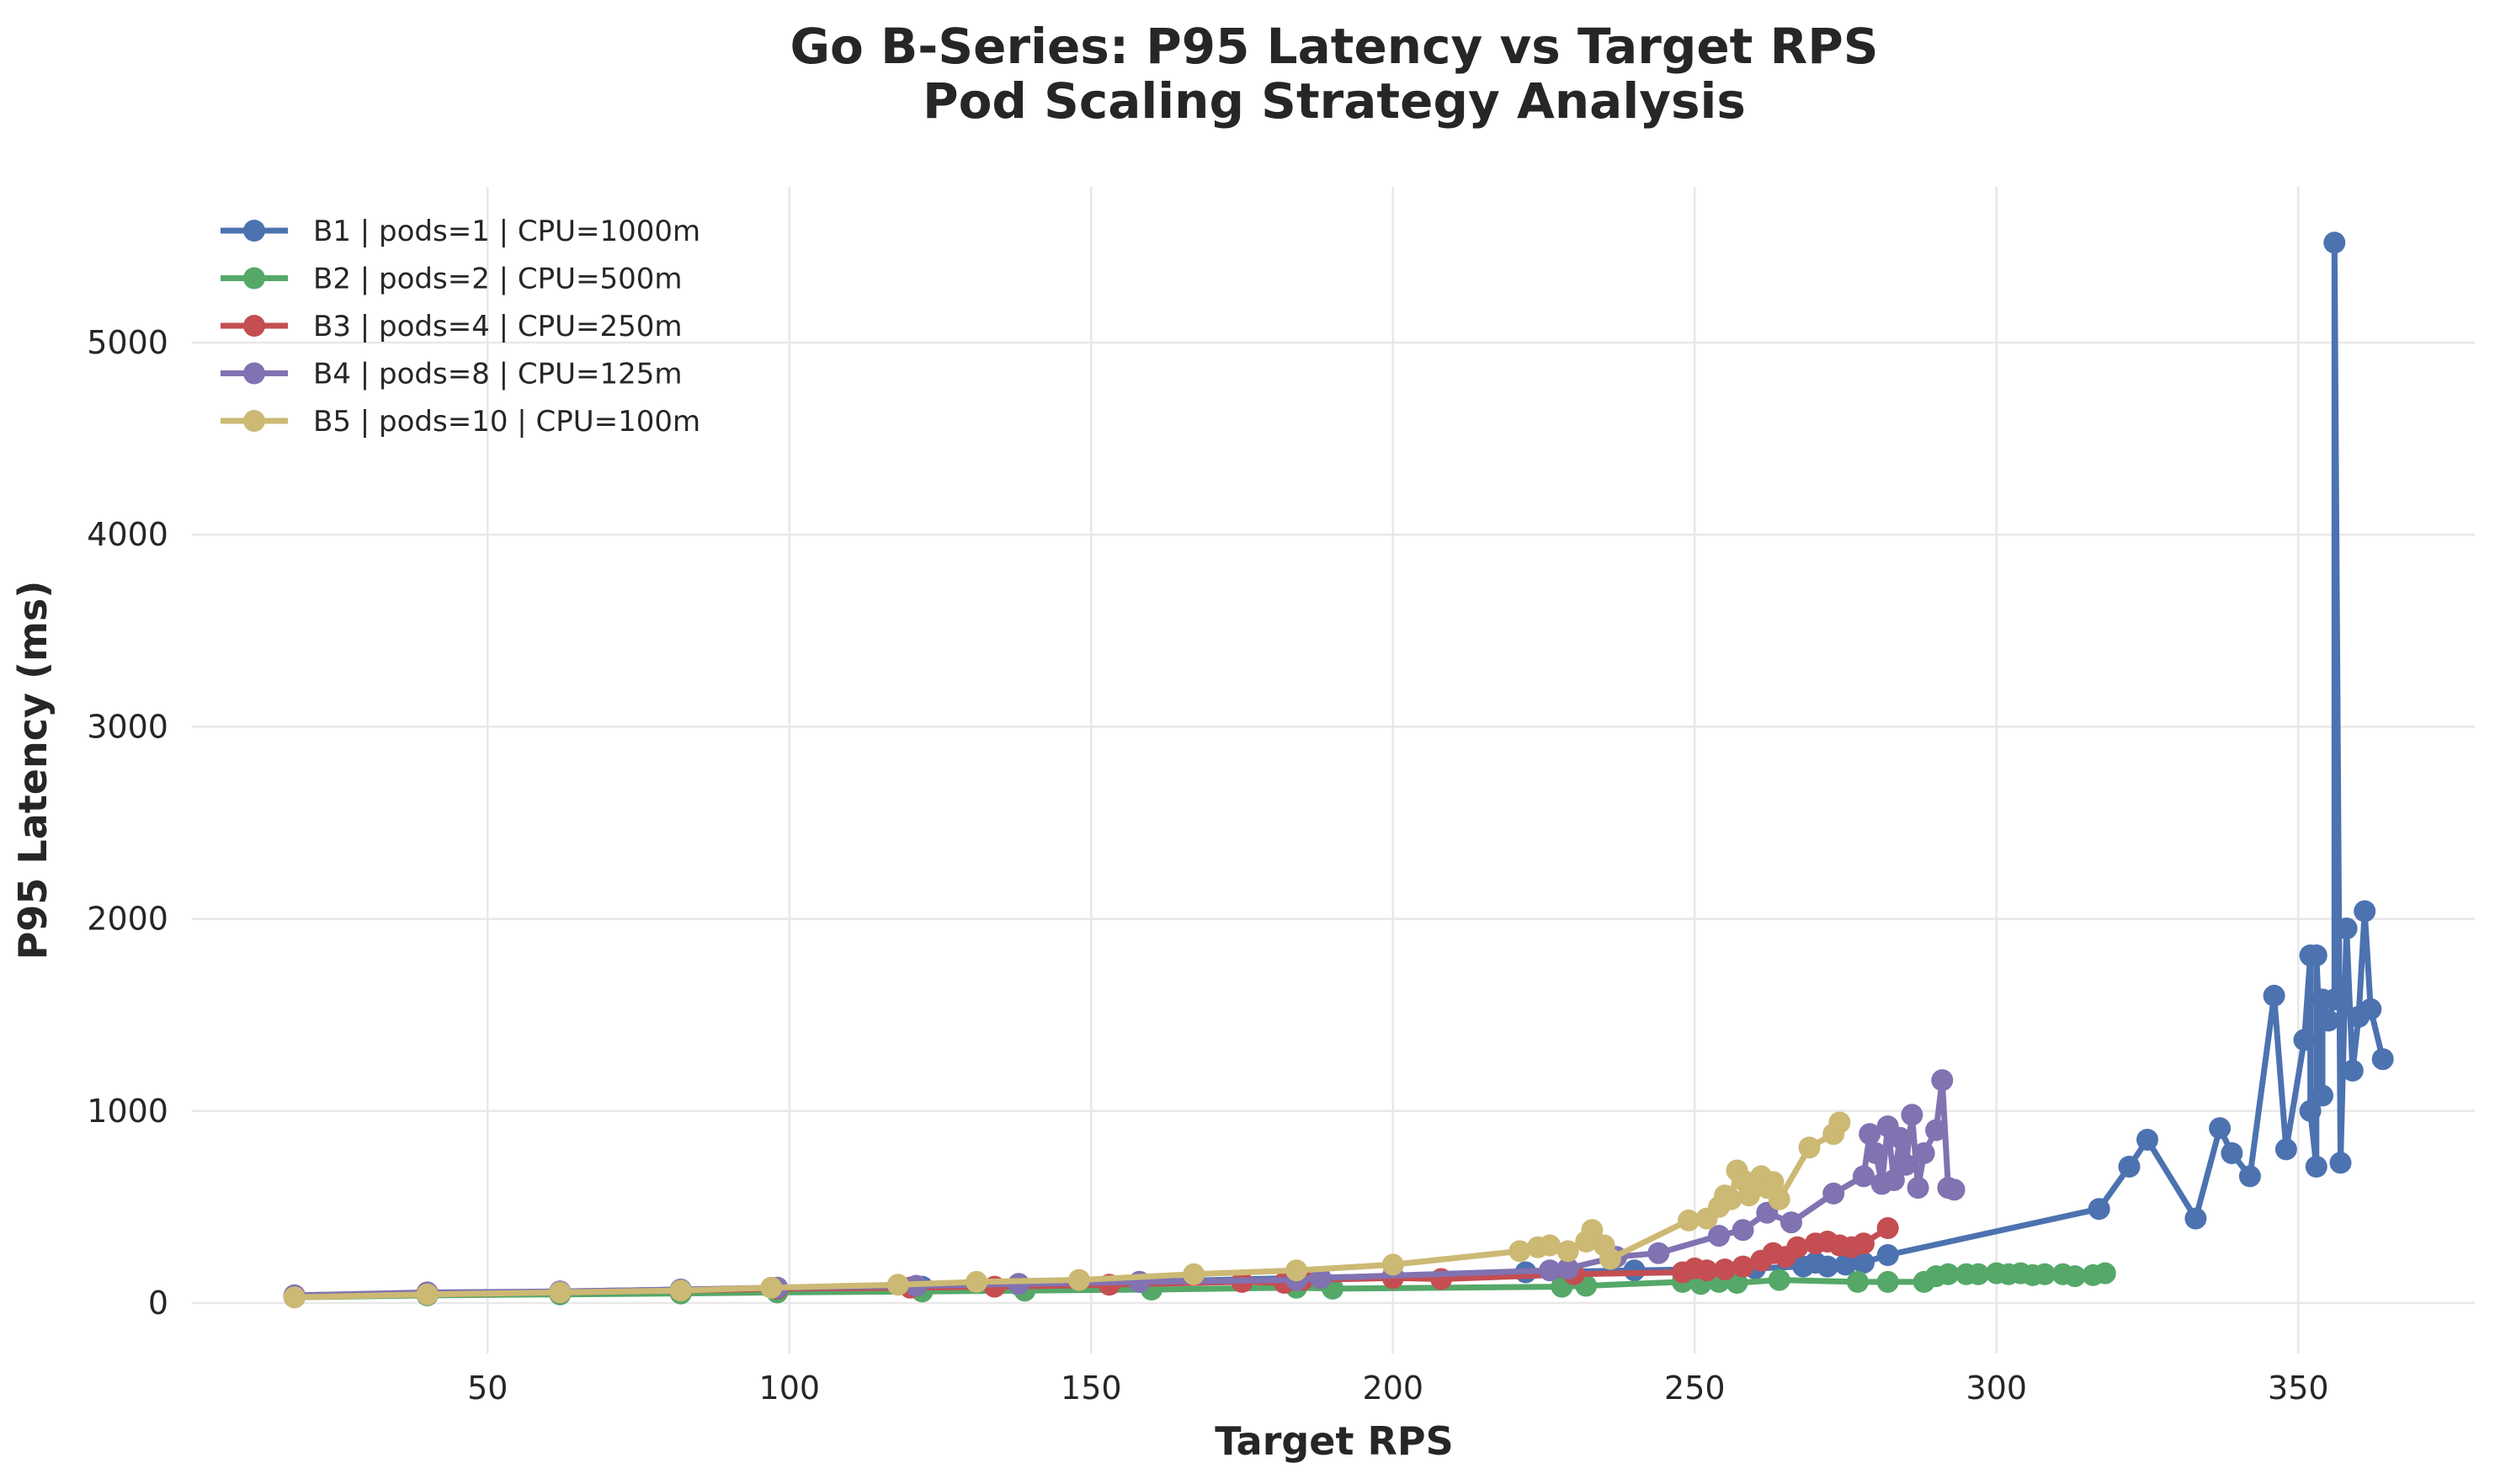 This screenshot has width=2495, height=1484. Describe the element at coordinates (158, 1303) in the screenshot. I see `y-tick-label: 0` at that location.